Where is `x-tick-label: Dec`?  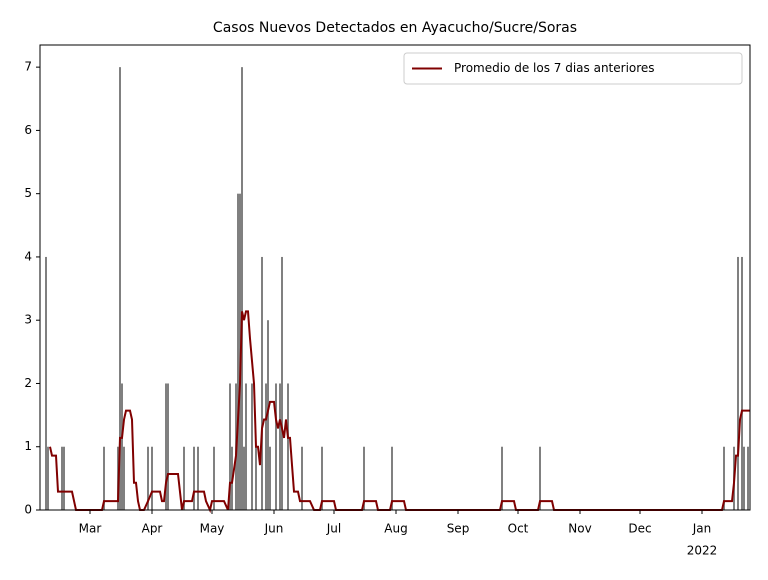 x-tick-label: Dec is located at coordinates (639, 529).